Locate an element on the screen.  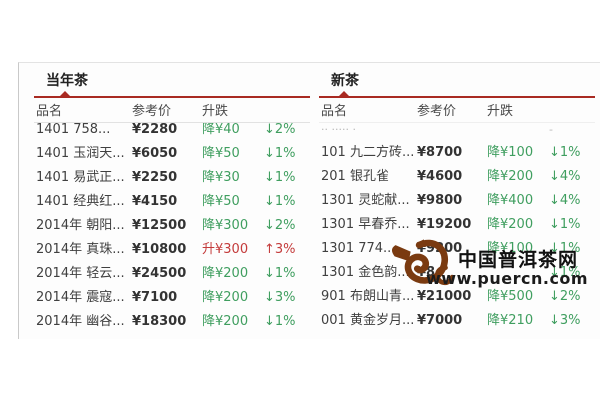
reference-price: ¥7000 is located at coordinates (440, 320).